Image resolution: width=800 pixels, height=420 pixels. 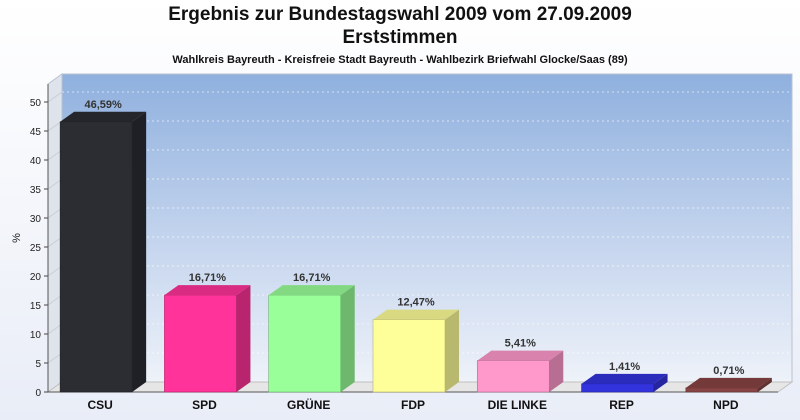 What do you see at coordinates (36, 132) in the screenshot?
I see `y-tick-label: 45` at bounding box center [36, 132].